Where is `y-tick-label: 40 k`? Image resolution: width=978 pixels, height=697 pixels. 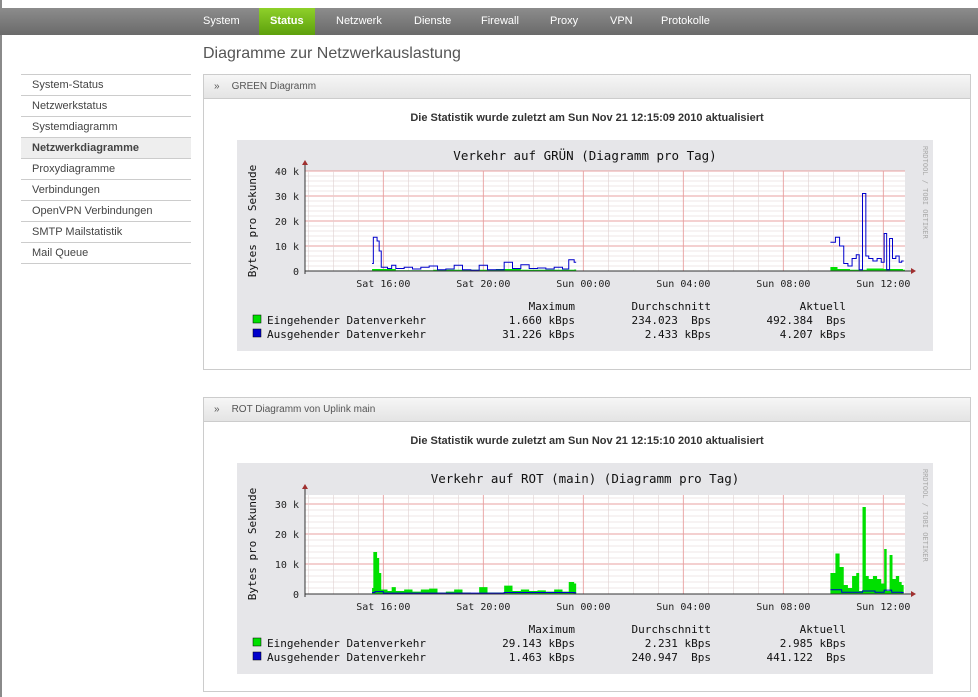 y-tick-label: 40 k is located at coordinates (287, 172).